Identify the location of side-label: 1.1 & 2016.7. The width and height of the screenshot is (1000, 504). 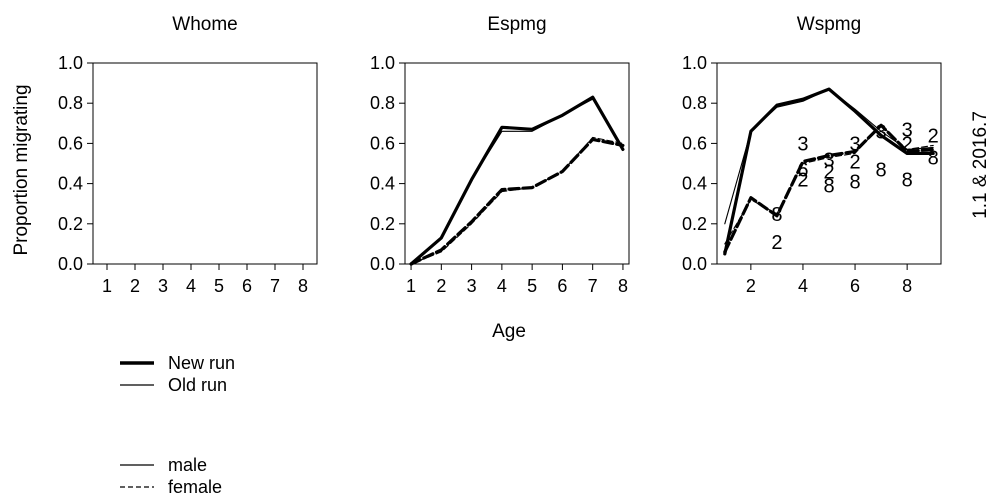
(980, 165).